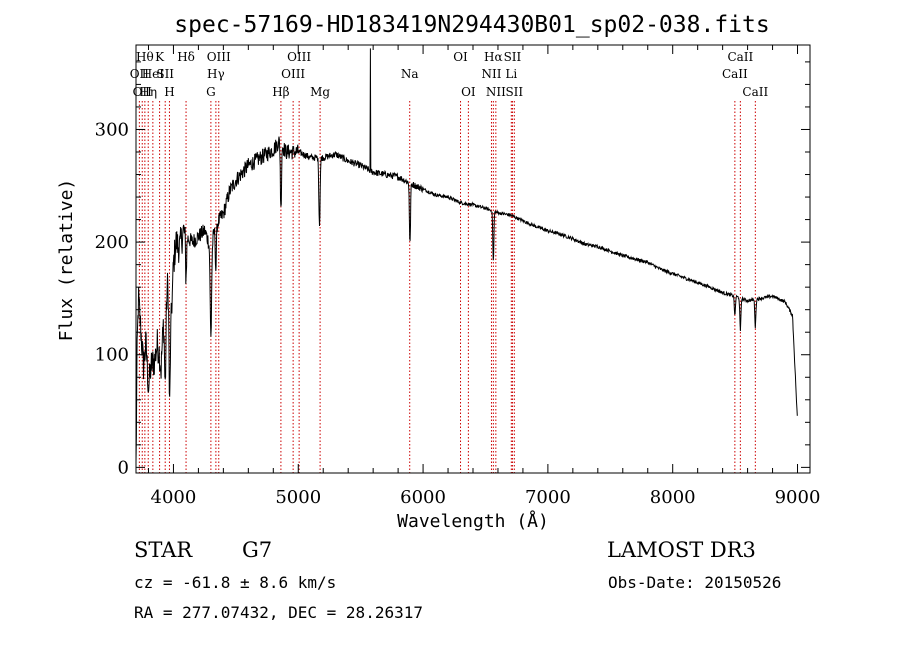 The width and height of the screenshot is (900, 649). I want to click on redshift-text: cz = -61.8 ± 8.6 km/s, so click(235, 582).